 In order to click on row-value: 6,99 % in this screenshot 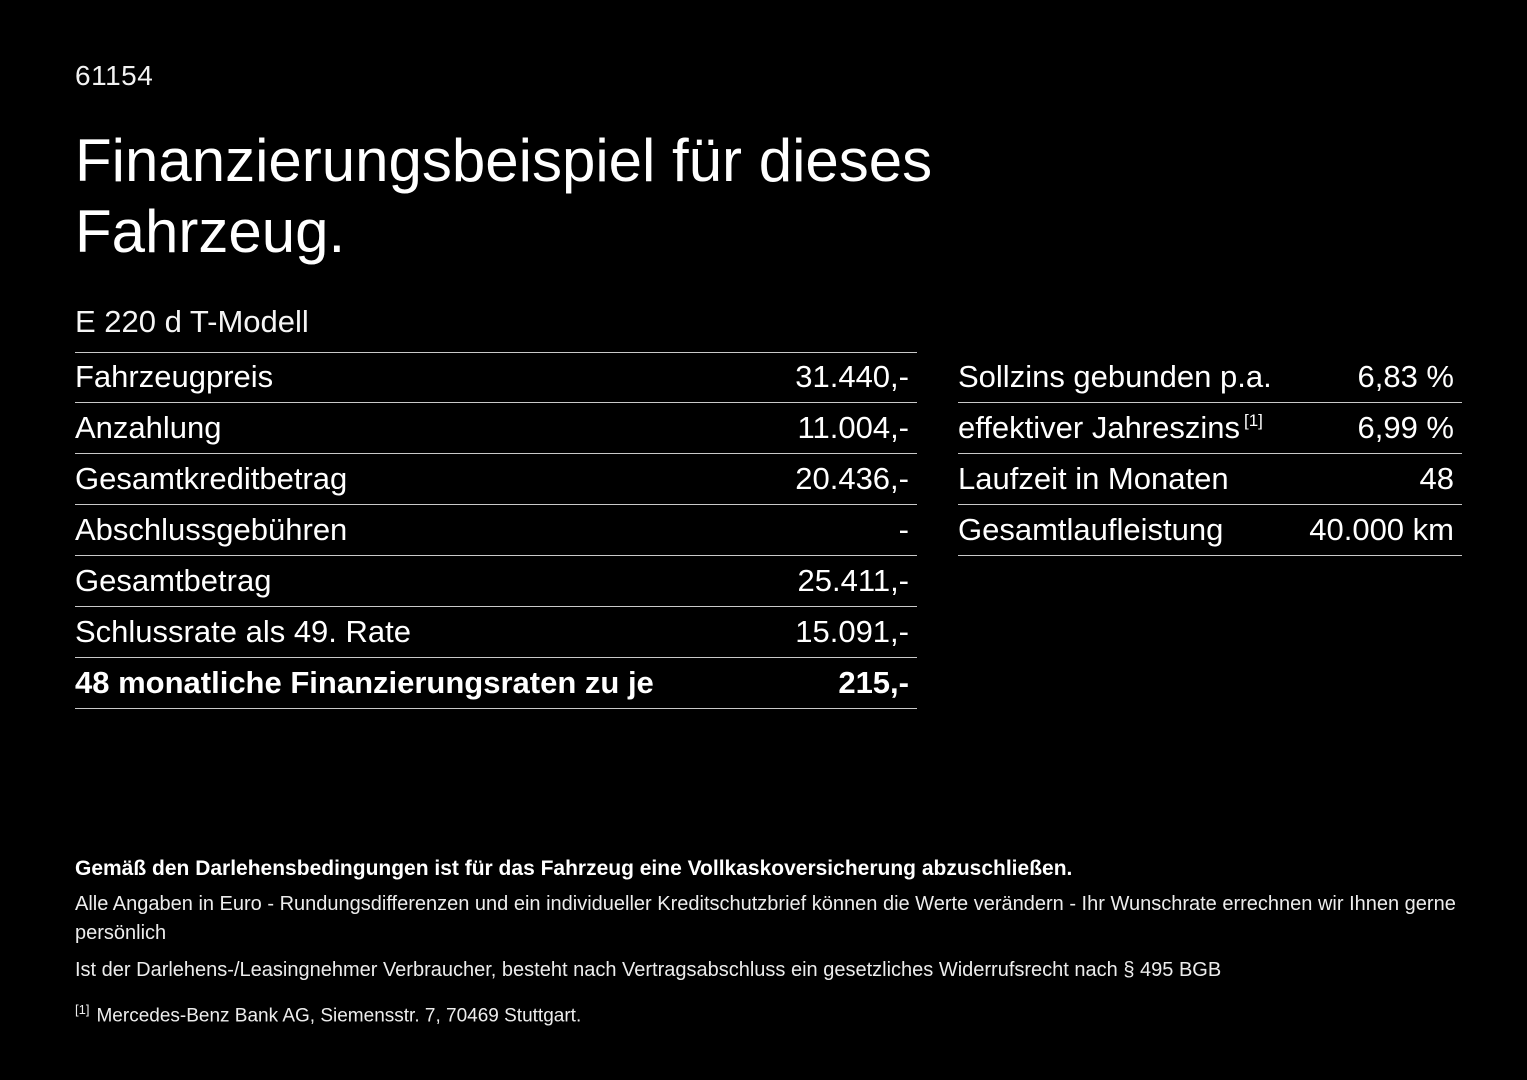, I will do `click(1405, 427)`.